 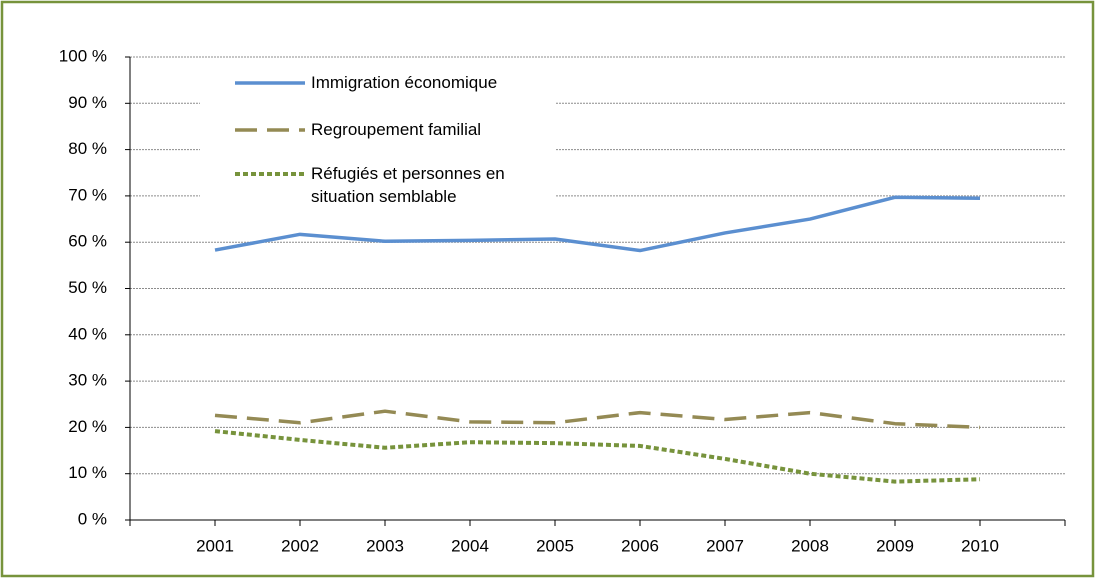 What do you see at coordinates (300, 545) in the screenshot?
I see `x-tick-label: 2002` at bounding box center [300, 545].